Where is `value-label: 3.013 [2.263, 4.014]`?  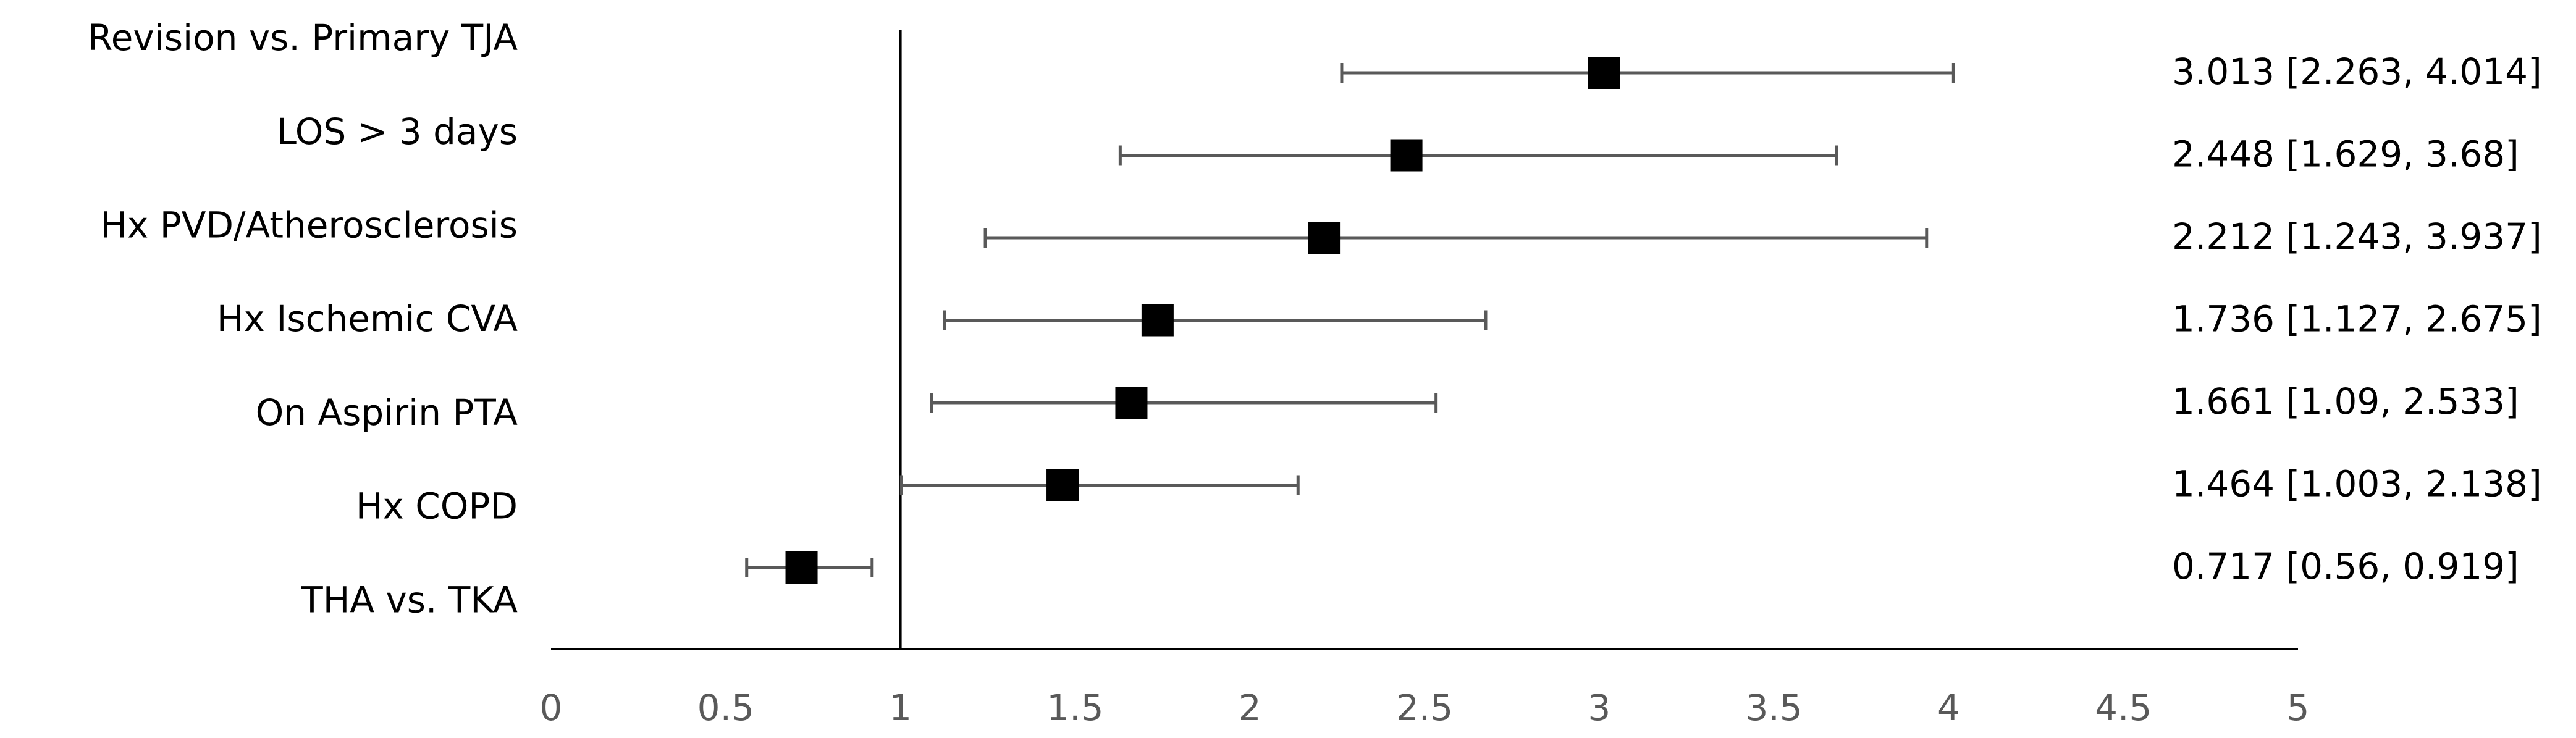 value-label: 3.013 [2.263, 4.014] is located at coordinates (2357, 72).